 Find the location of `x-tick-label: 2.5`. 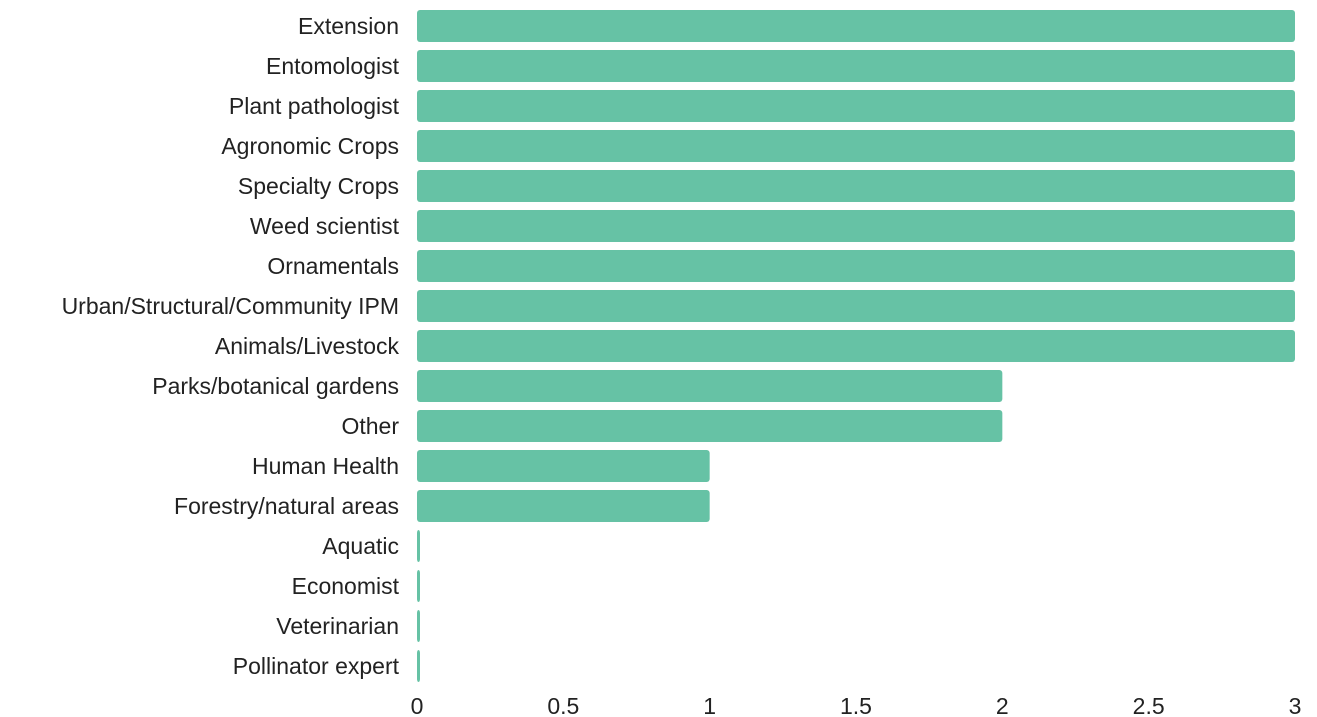

x-tick-label: 2.5 is located at coordinates (1149, 705).